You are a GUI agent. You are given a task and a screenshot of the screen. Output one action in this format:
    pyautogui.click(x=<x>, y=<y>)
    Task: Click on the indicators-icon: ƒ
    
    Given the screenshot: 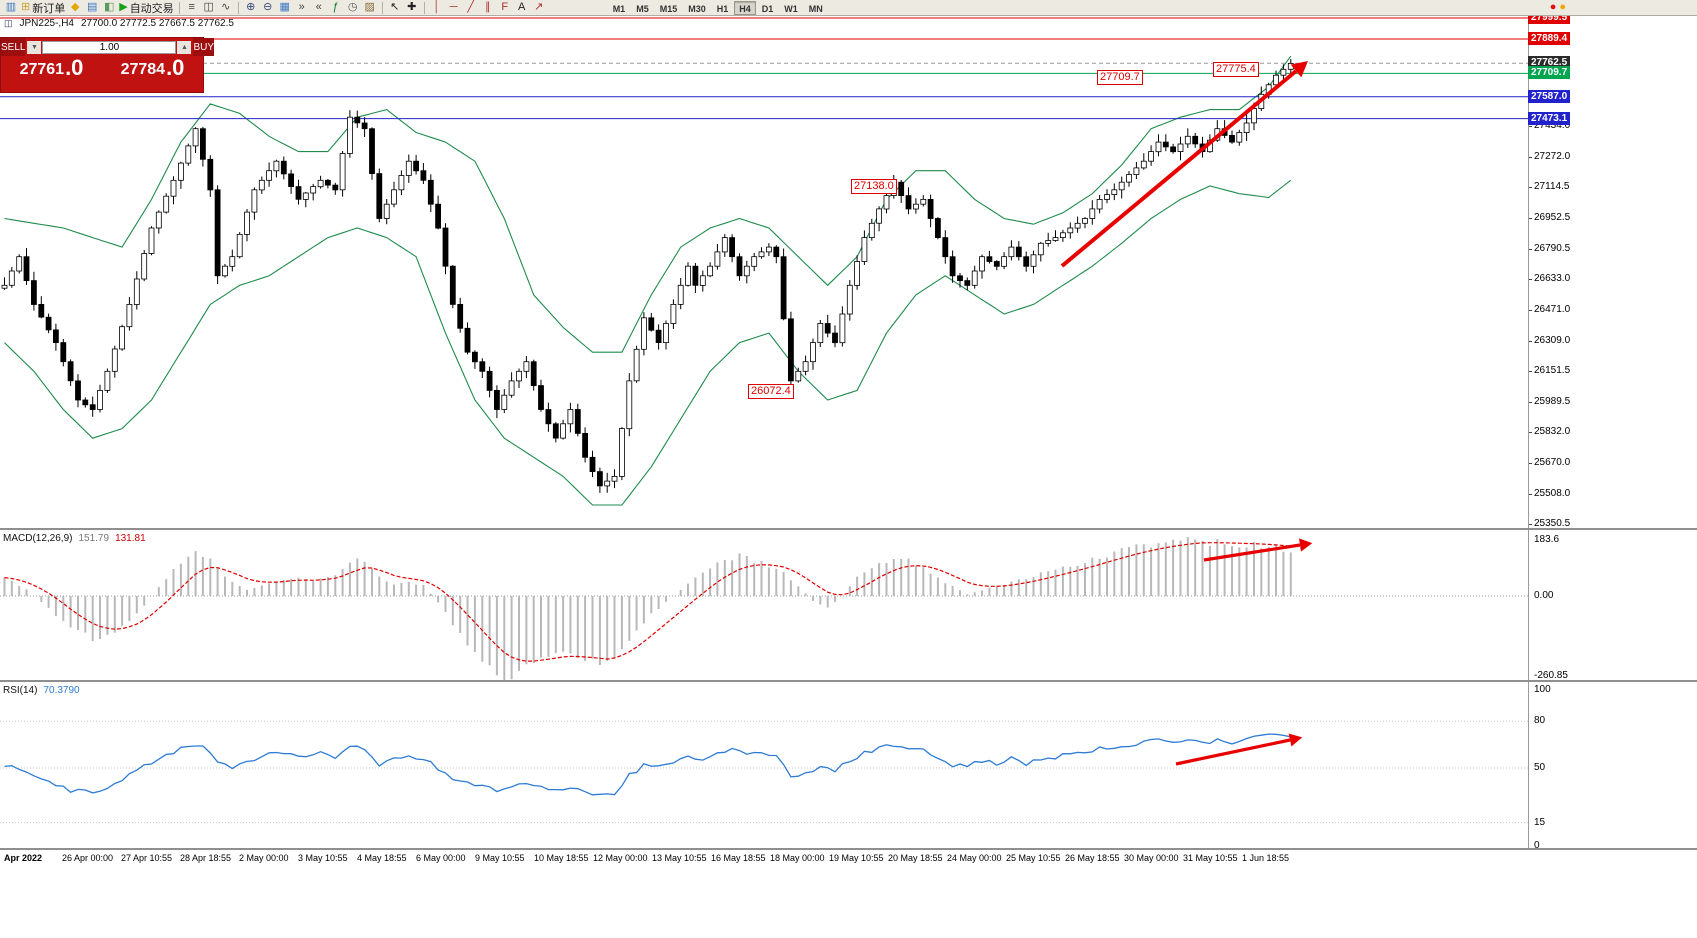 What is the action you would take?
    pyautogui.click(x=336, y=7)
    